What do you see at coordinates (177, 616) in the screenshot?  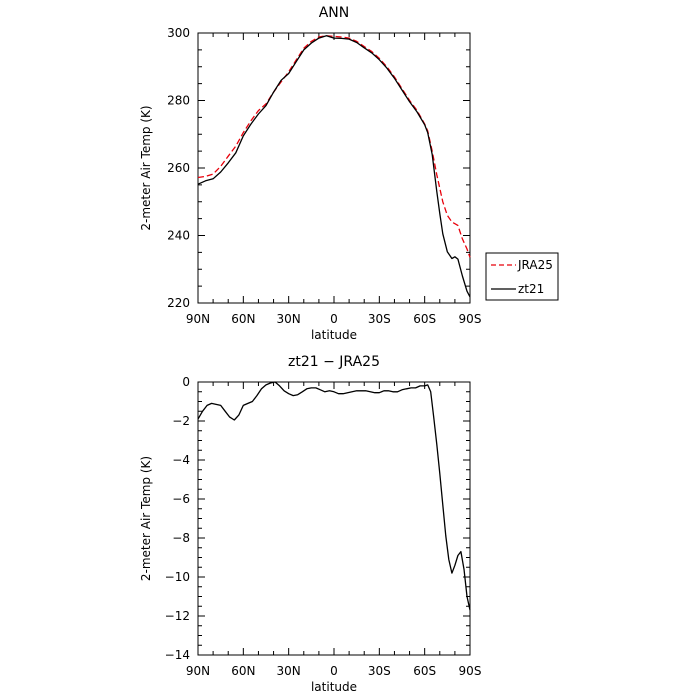 I see `y-tick-label: −12` at bounding box center [177, 616].